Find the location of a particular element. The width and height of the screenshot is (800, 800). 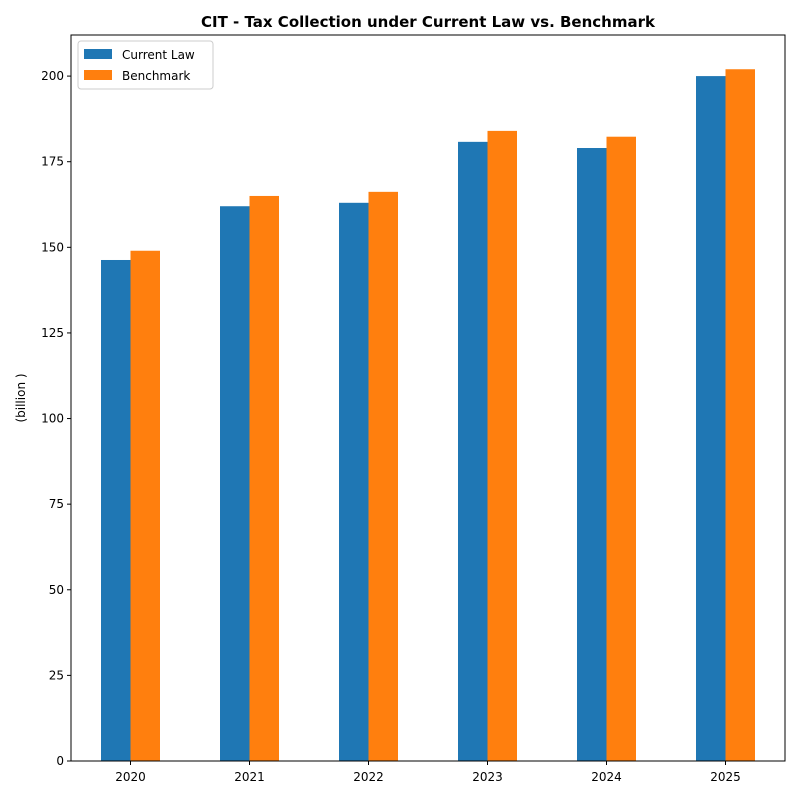

y-tick-label: 75 is located at coordinates (56, 504).